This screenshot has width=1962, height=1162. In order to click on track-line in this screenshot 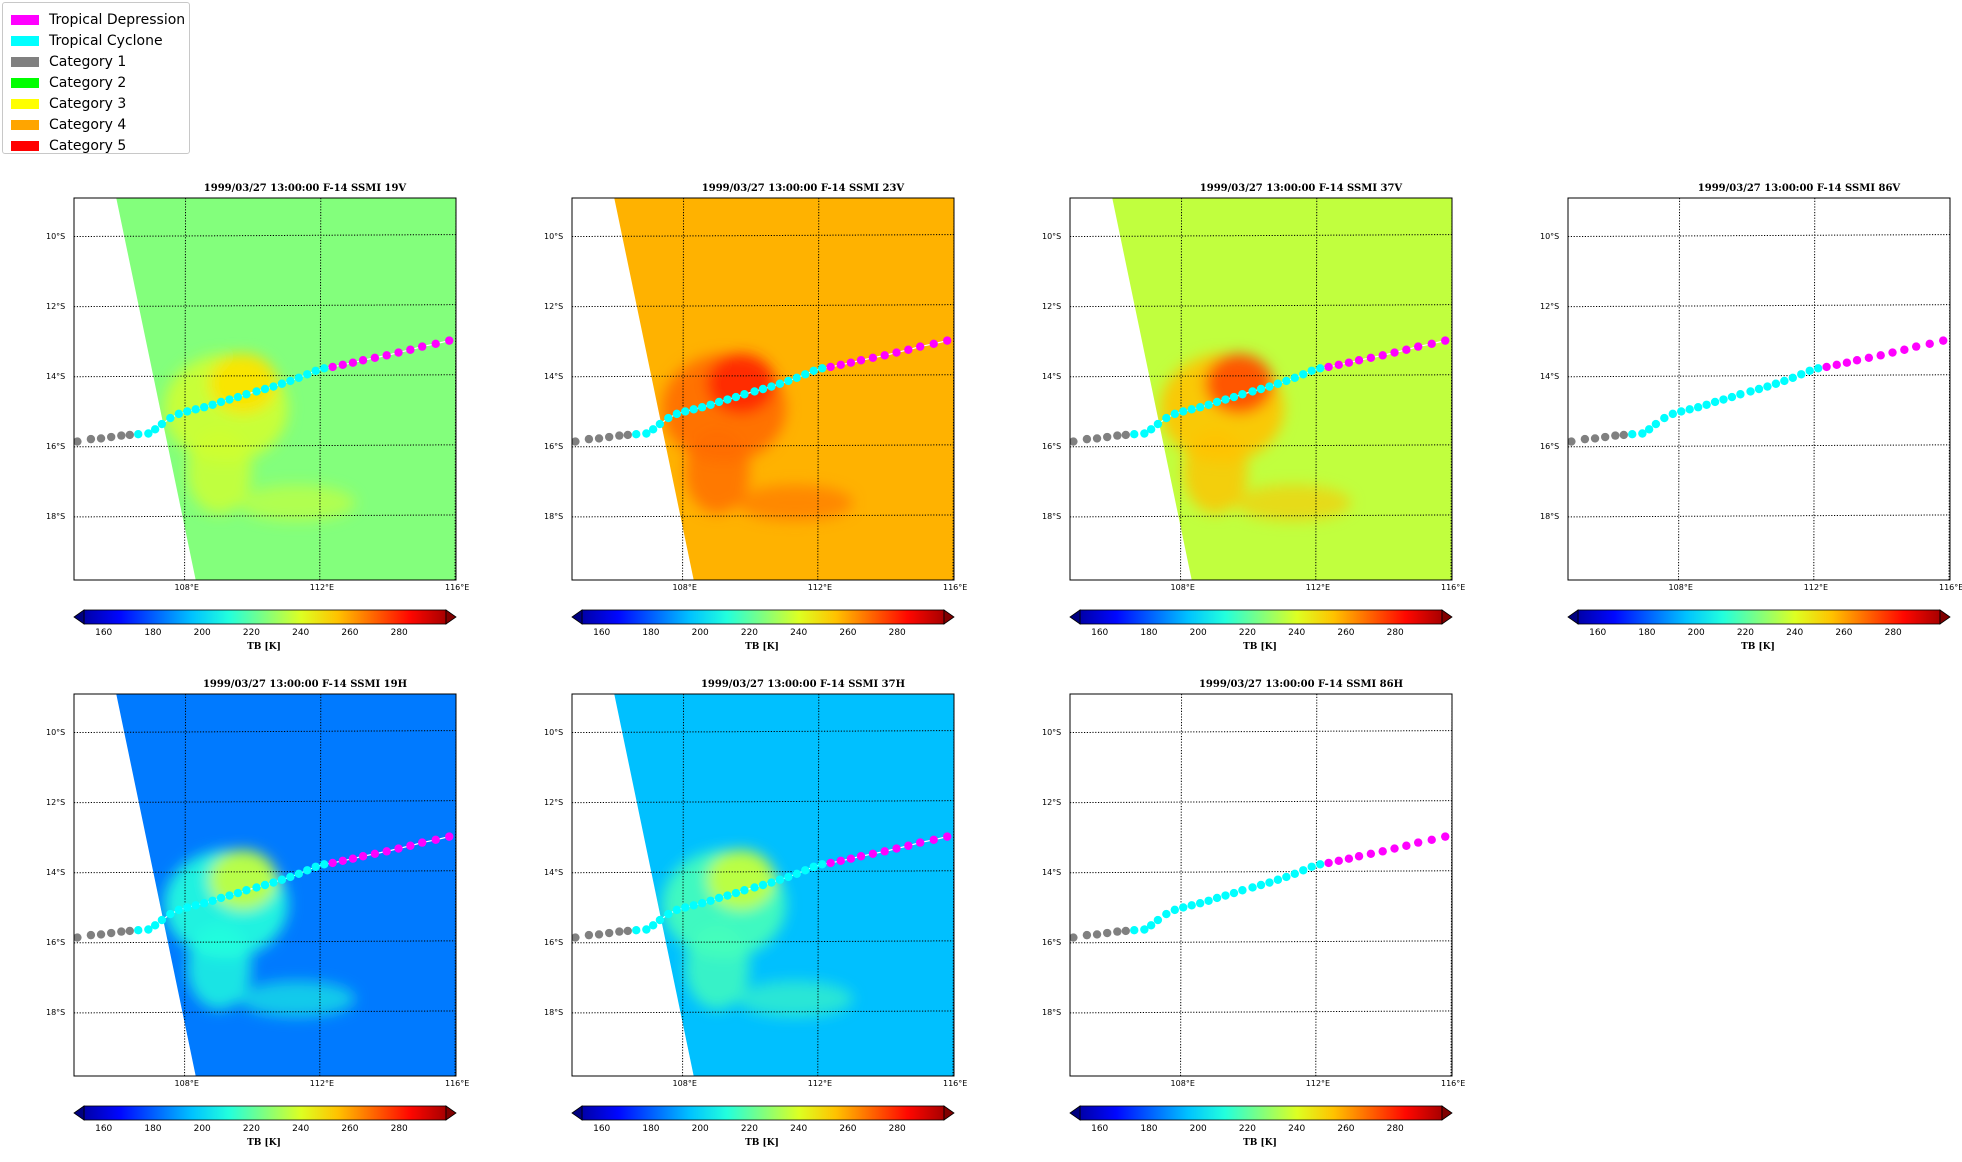, I will do `click(263, 887)`.